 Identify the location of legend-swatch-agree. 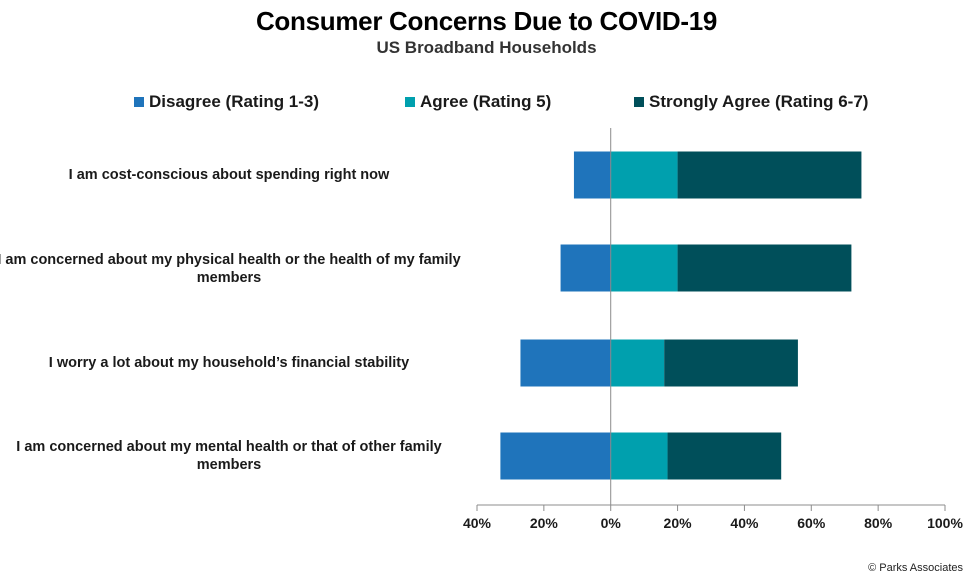
(410, 102).